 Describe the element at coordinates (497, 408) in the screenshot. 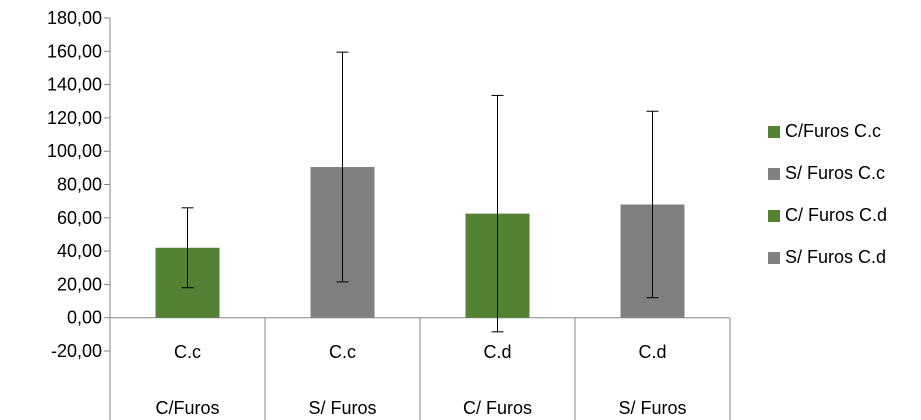

I see `category-label-level2: C/ Furos` at that location.